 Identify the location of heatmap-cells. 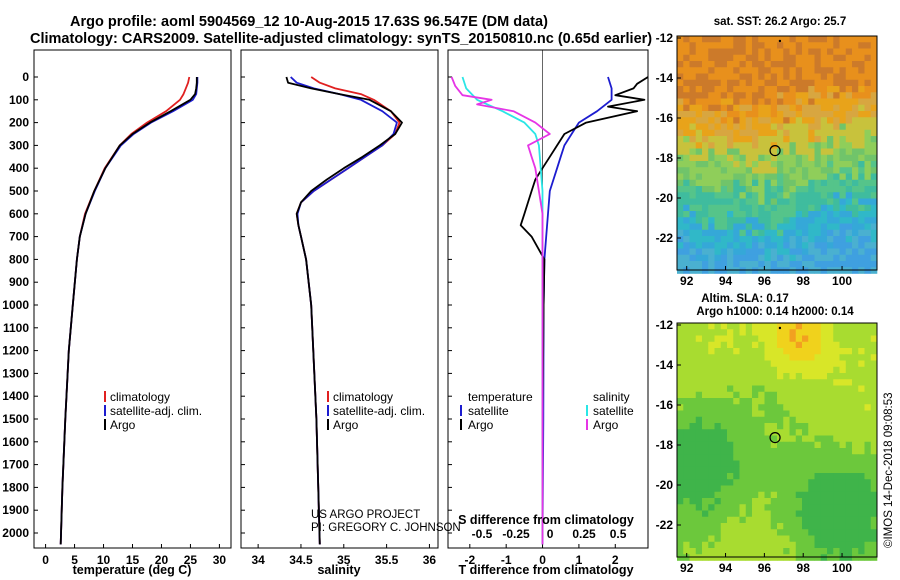
(777, 442).